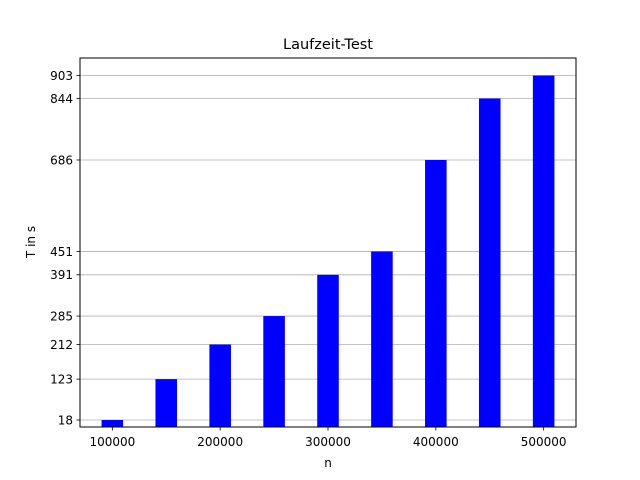 The image size is (640, 480). I want to click on x-axis-ticks: 100000 200000 300000 400000 500000, so click(328, 438).